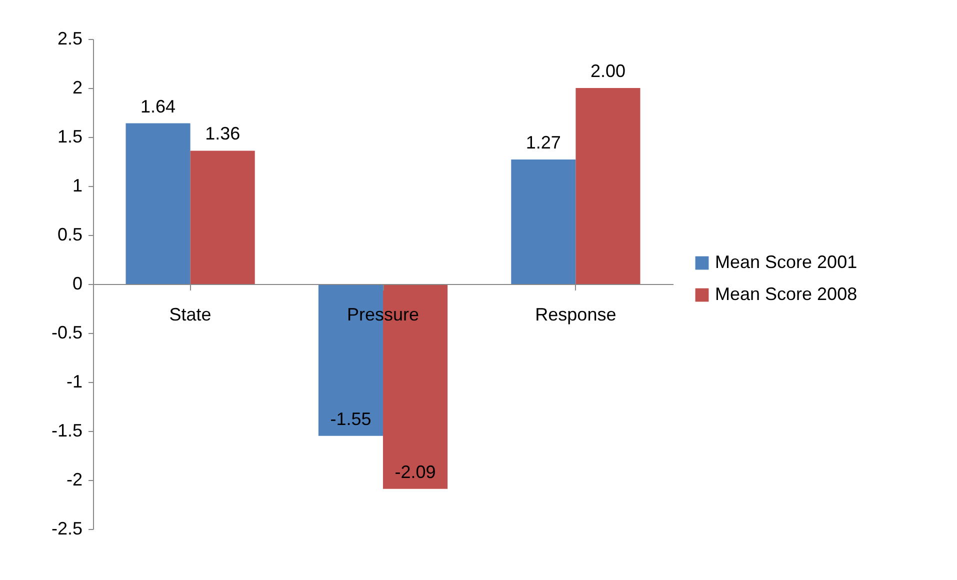  I want to click on data-label: -1.55, so click(351, 418).